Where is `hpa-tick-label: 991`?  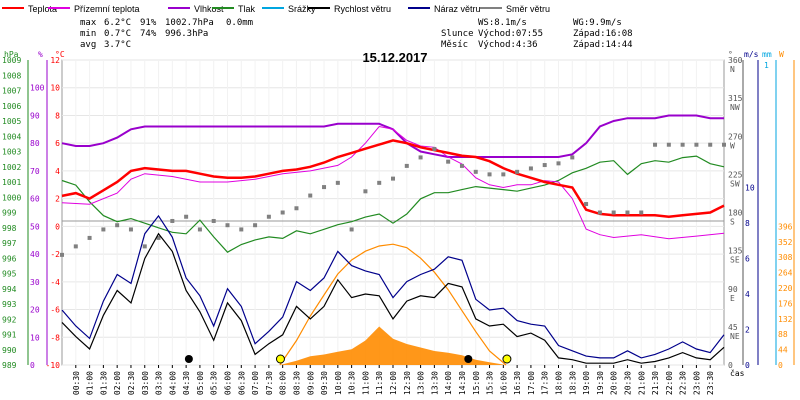
hpa-tick-label: 991 is located at coordinates (9, 335).